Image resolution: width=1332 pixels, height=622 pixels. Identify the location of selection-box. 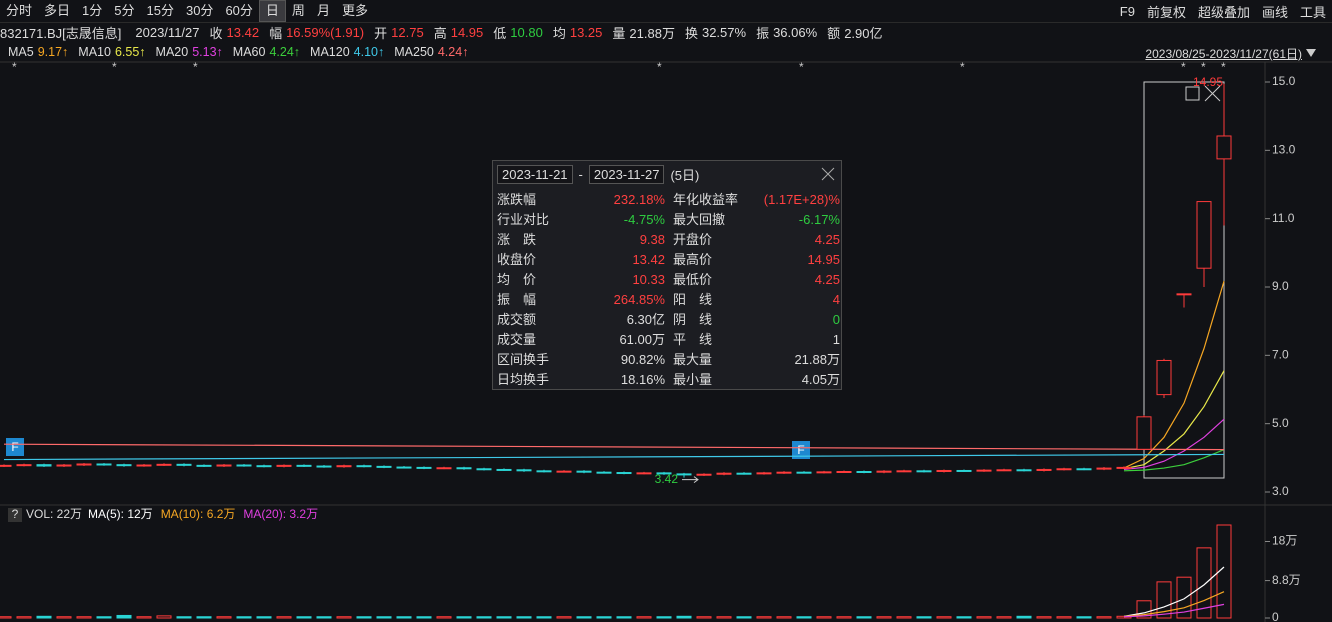
(1184, 280).